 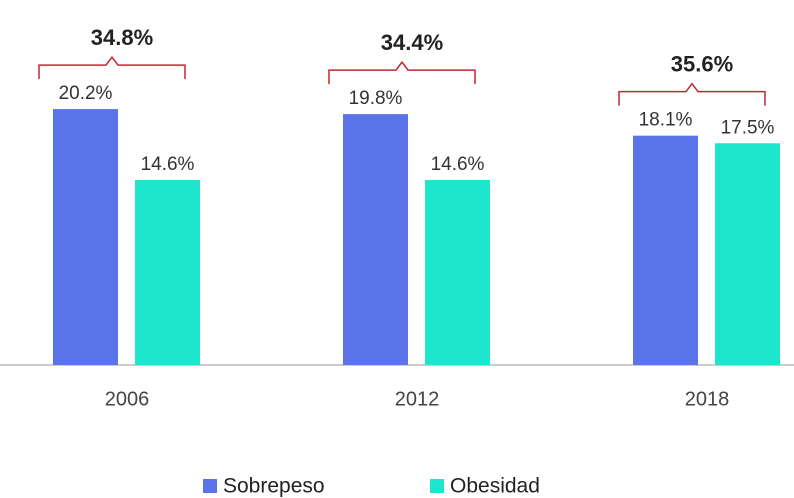 What do you see at coordinates (707, 399) in the screenshot?
I see `x-tick-label: 2018` at bounding box center [707, 399].